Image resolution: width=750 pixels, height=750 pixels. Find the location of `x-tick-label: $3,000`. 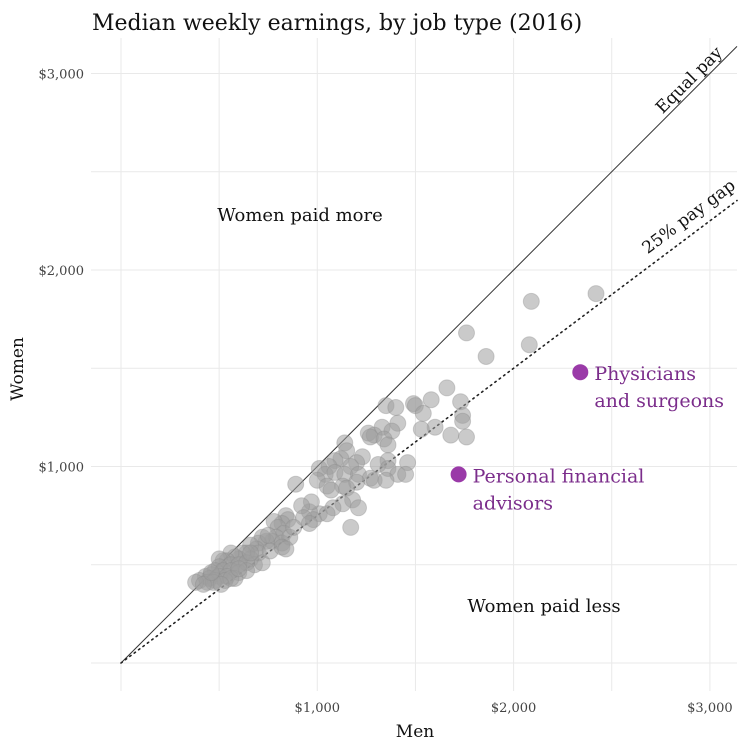

x-tick-label: $3,000 is located at coordinates (710, 708).